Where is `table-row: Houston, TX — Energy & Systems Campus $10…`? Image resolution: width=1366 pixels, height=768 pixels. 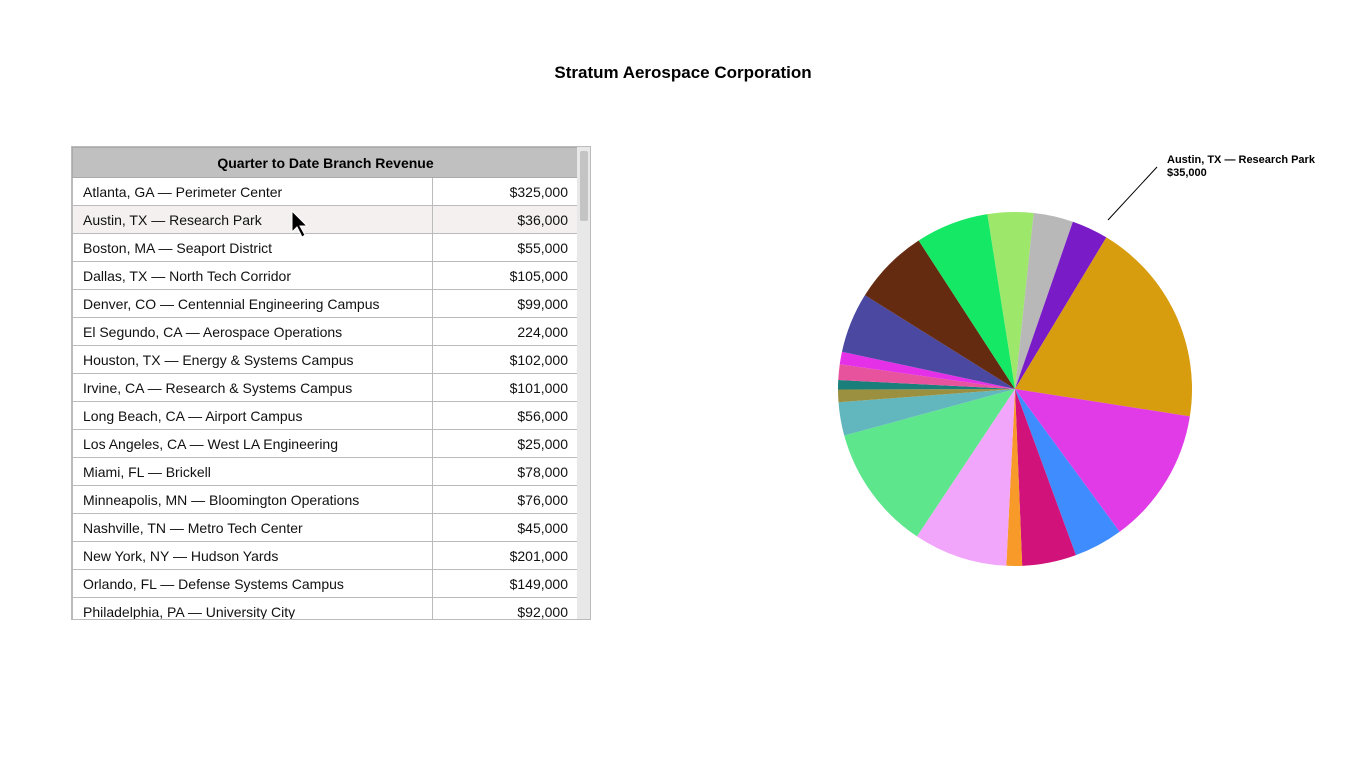 table-row: Houston, TX — Energy & Systems Campus $10… is located at coordinates (325, 359).